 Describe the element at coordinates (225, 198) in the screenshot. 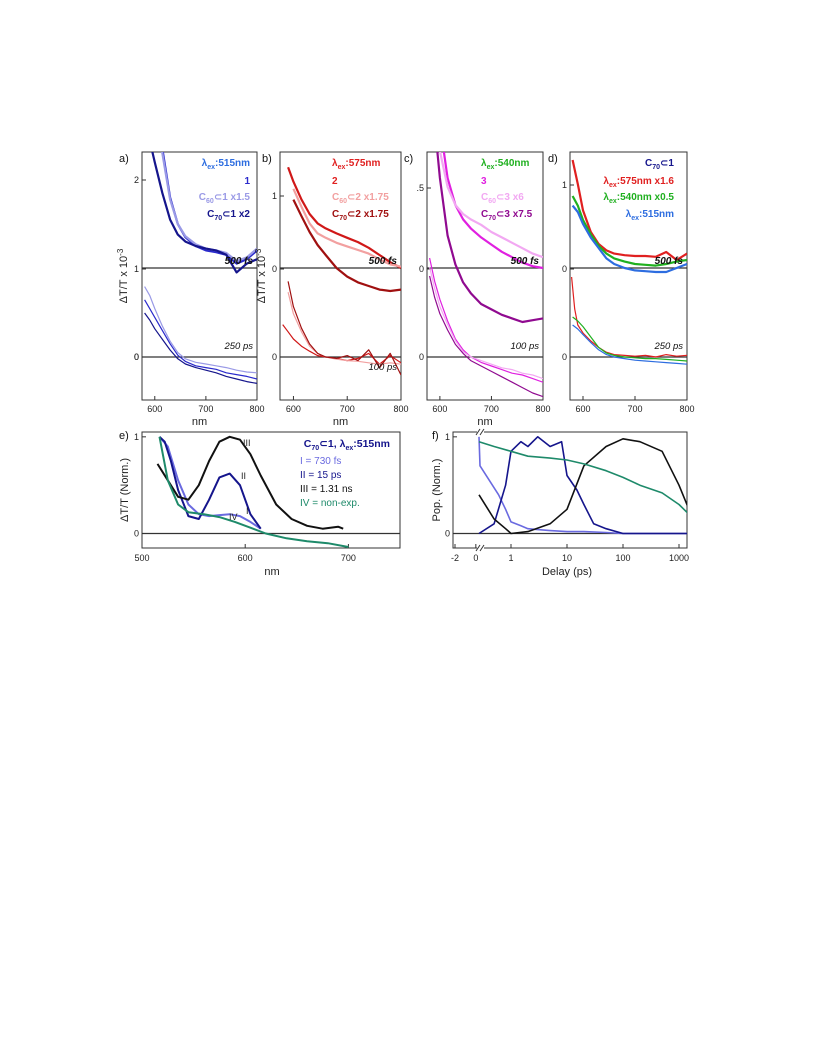

I see `legend-entry: C60​⊂1 x1.5` at that location.